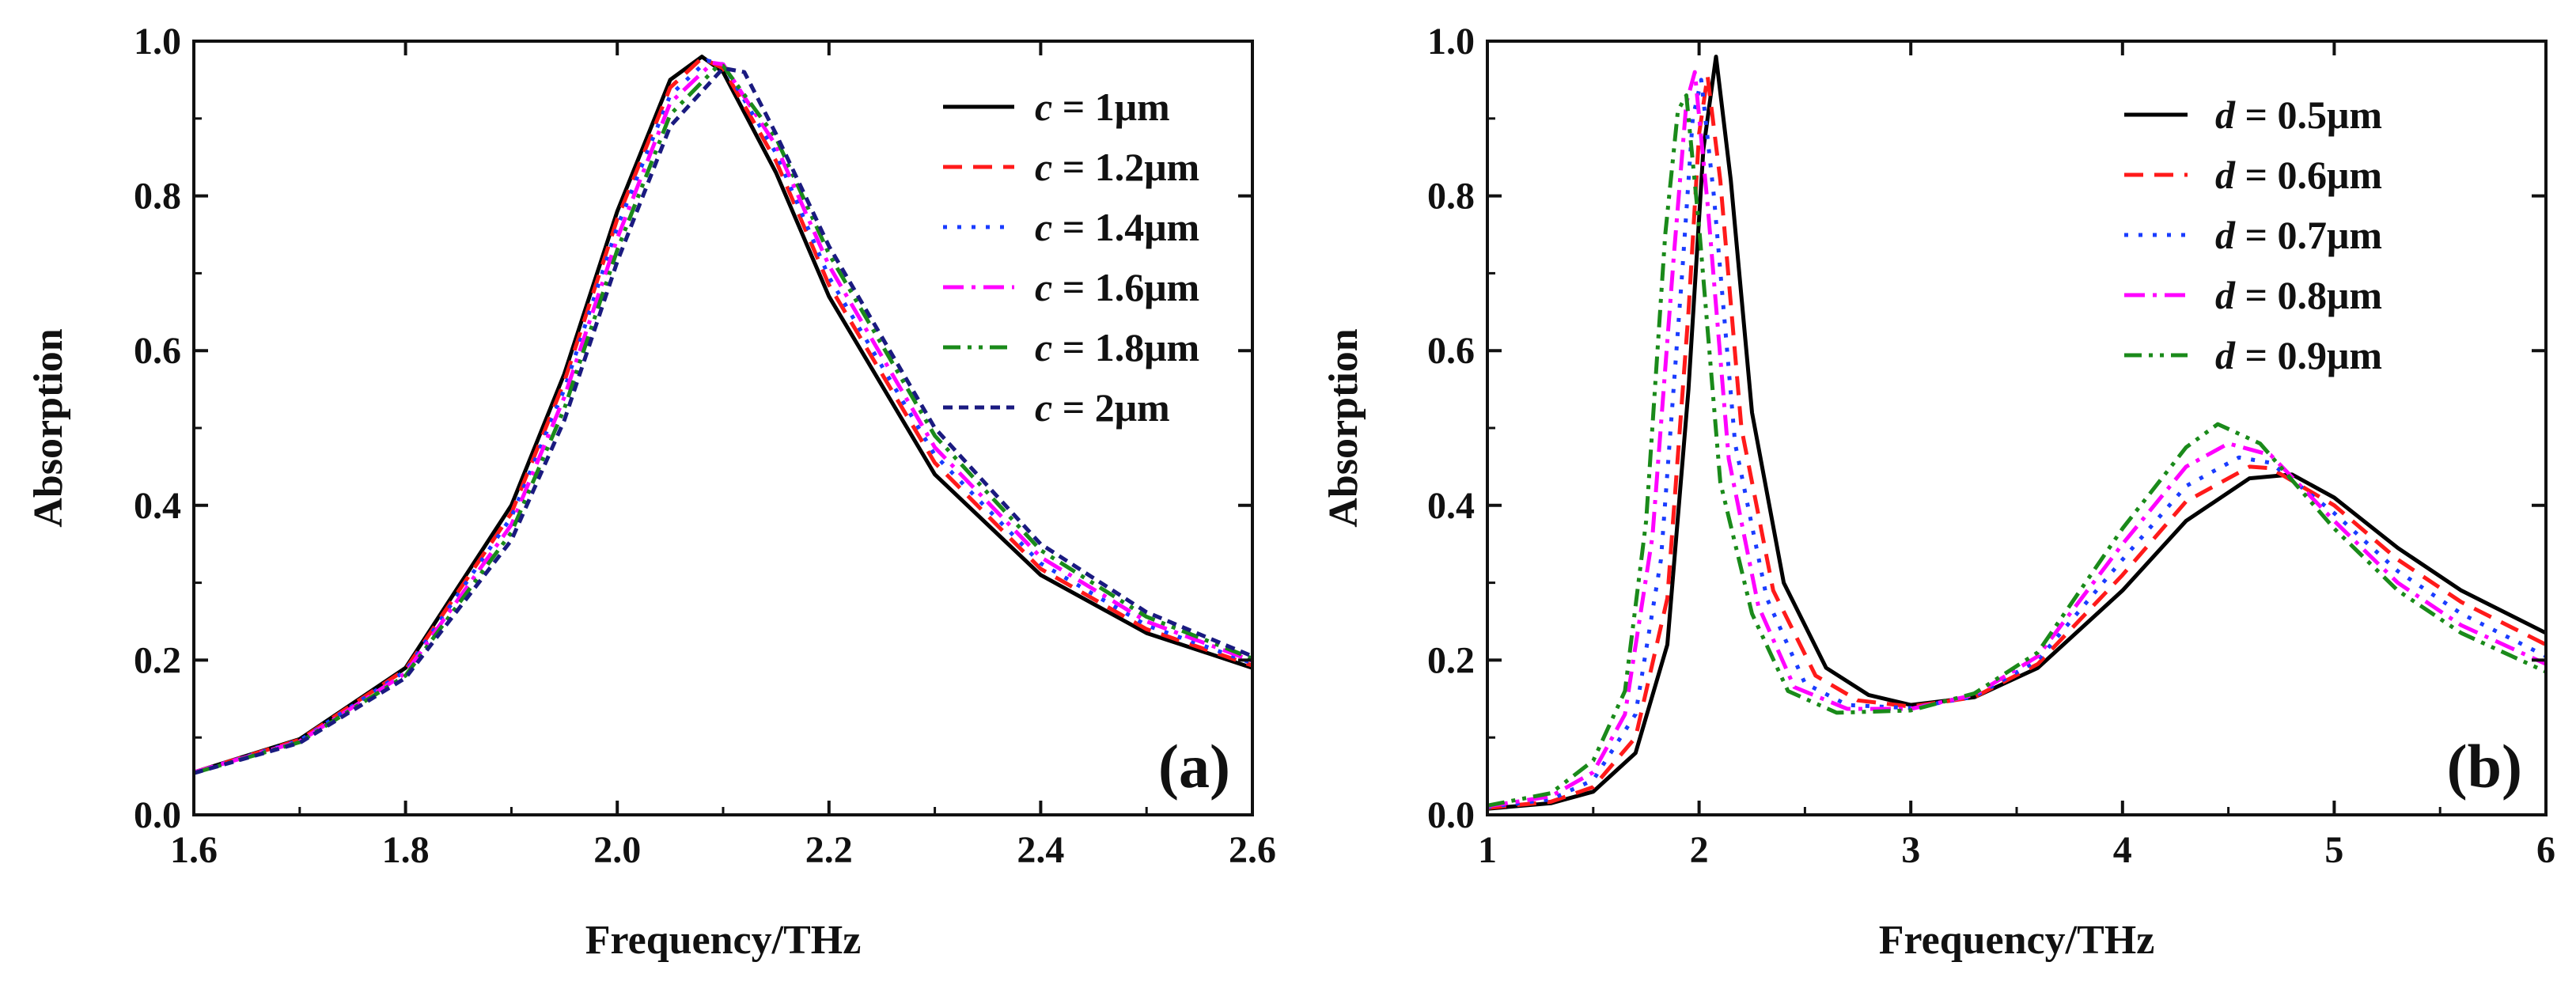 The width and height of the screenshot is (2576, 981). Describe the element at coordinates (194, 850) in the screenshot. I see `x-tick-label: 1.6` at that location.